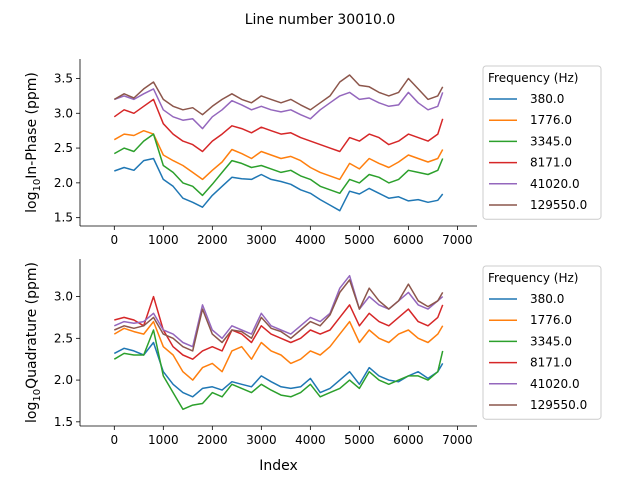 This screenshot has height=480, width=640. What do you see at coordinates (33, 342) in the screenshot?
I see `y-axis-label: log10Quadrature (ppm)` at bounding box center [33, 342].